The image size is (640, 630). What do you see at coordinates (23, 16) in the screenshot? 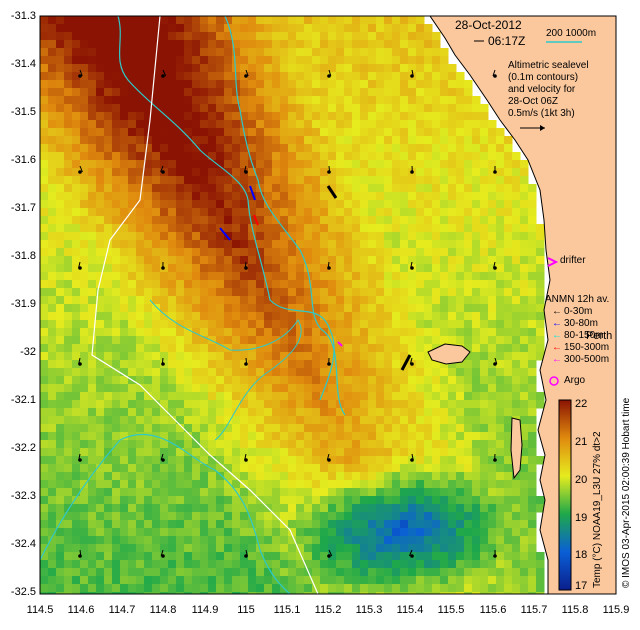
I see `y-tick: -31.3` at bounding box center [23, 16].